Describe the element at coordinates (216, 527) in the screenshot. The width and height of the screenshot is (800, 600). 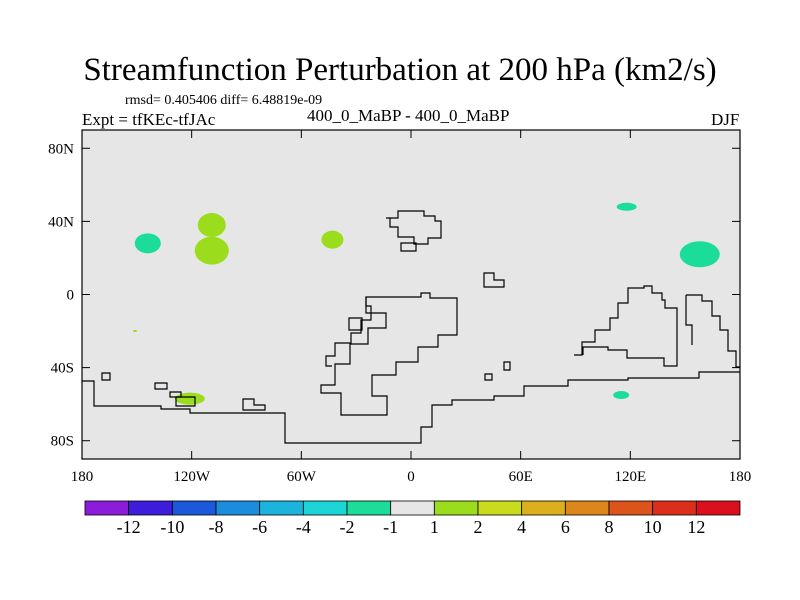
I see `colorbar-label: -8` at that location.